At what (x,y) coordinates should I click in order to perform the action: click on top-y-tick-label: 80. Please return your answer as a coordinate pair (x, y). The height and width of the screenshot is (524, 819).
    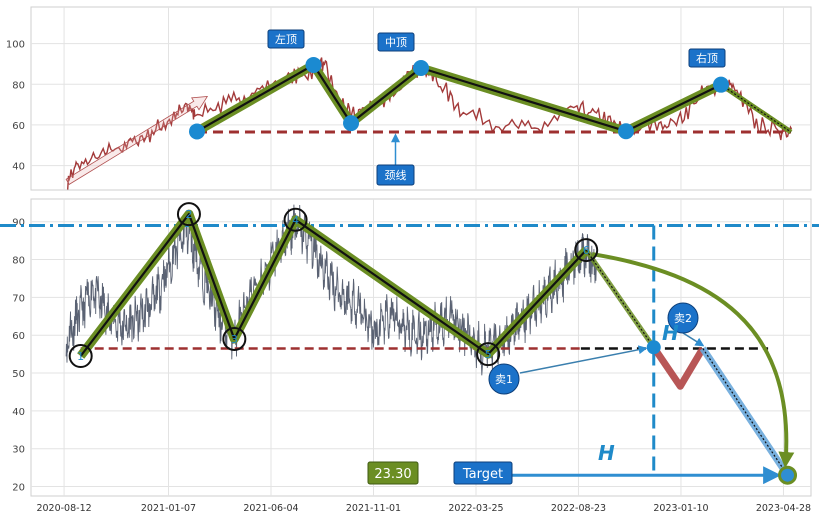
    Looking at the image, I should click on (18, 85).